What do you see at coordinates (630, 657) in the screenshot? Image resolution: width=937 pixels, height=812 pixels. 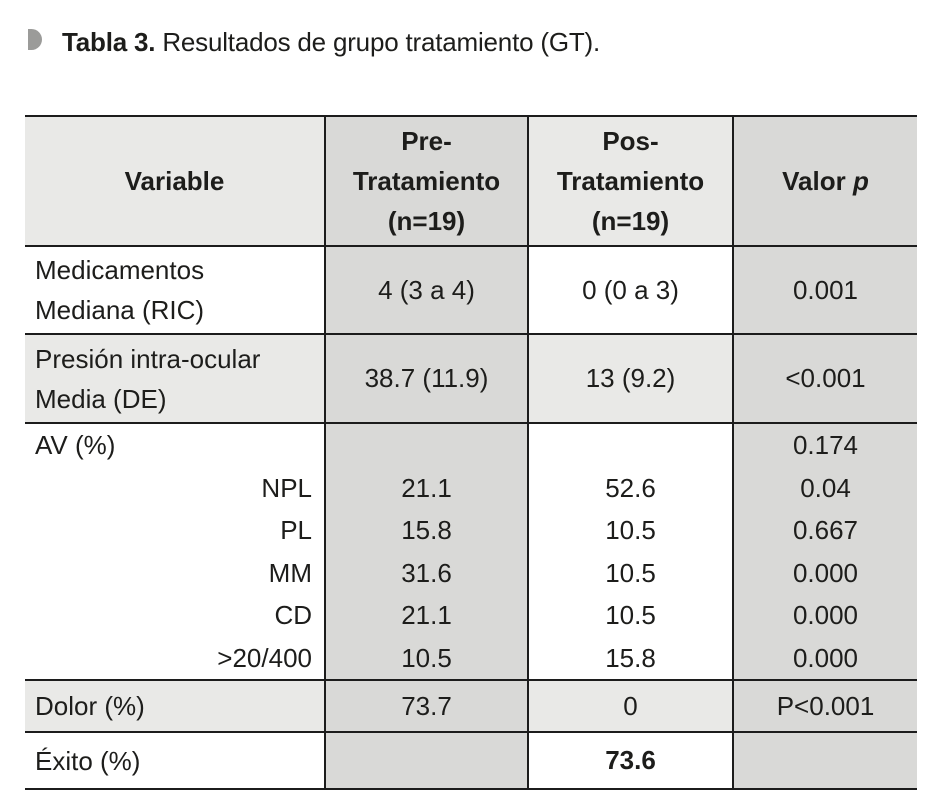 I see `av-pos-value: 15.8` at bounding box center [630, 657].